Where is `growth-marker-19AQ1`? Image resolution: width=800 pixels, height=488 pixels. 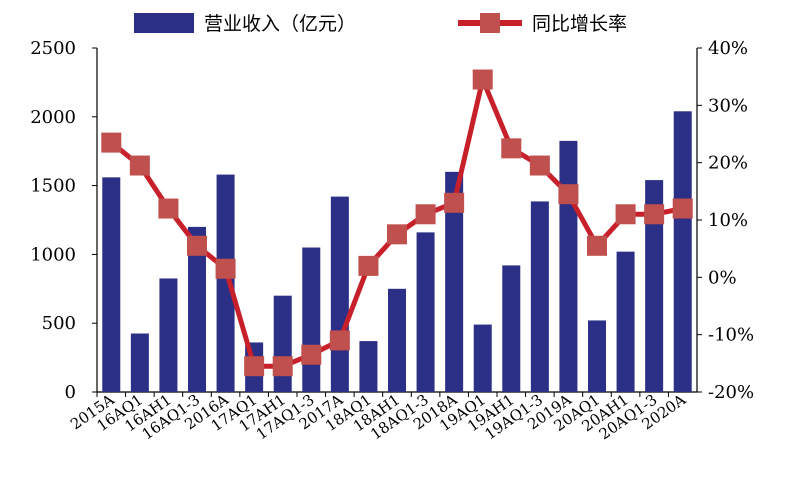 growth-marker-19AQ1 is located at coordinates (482, 79).